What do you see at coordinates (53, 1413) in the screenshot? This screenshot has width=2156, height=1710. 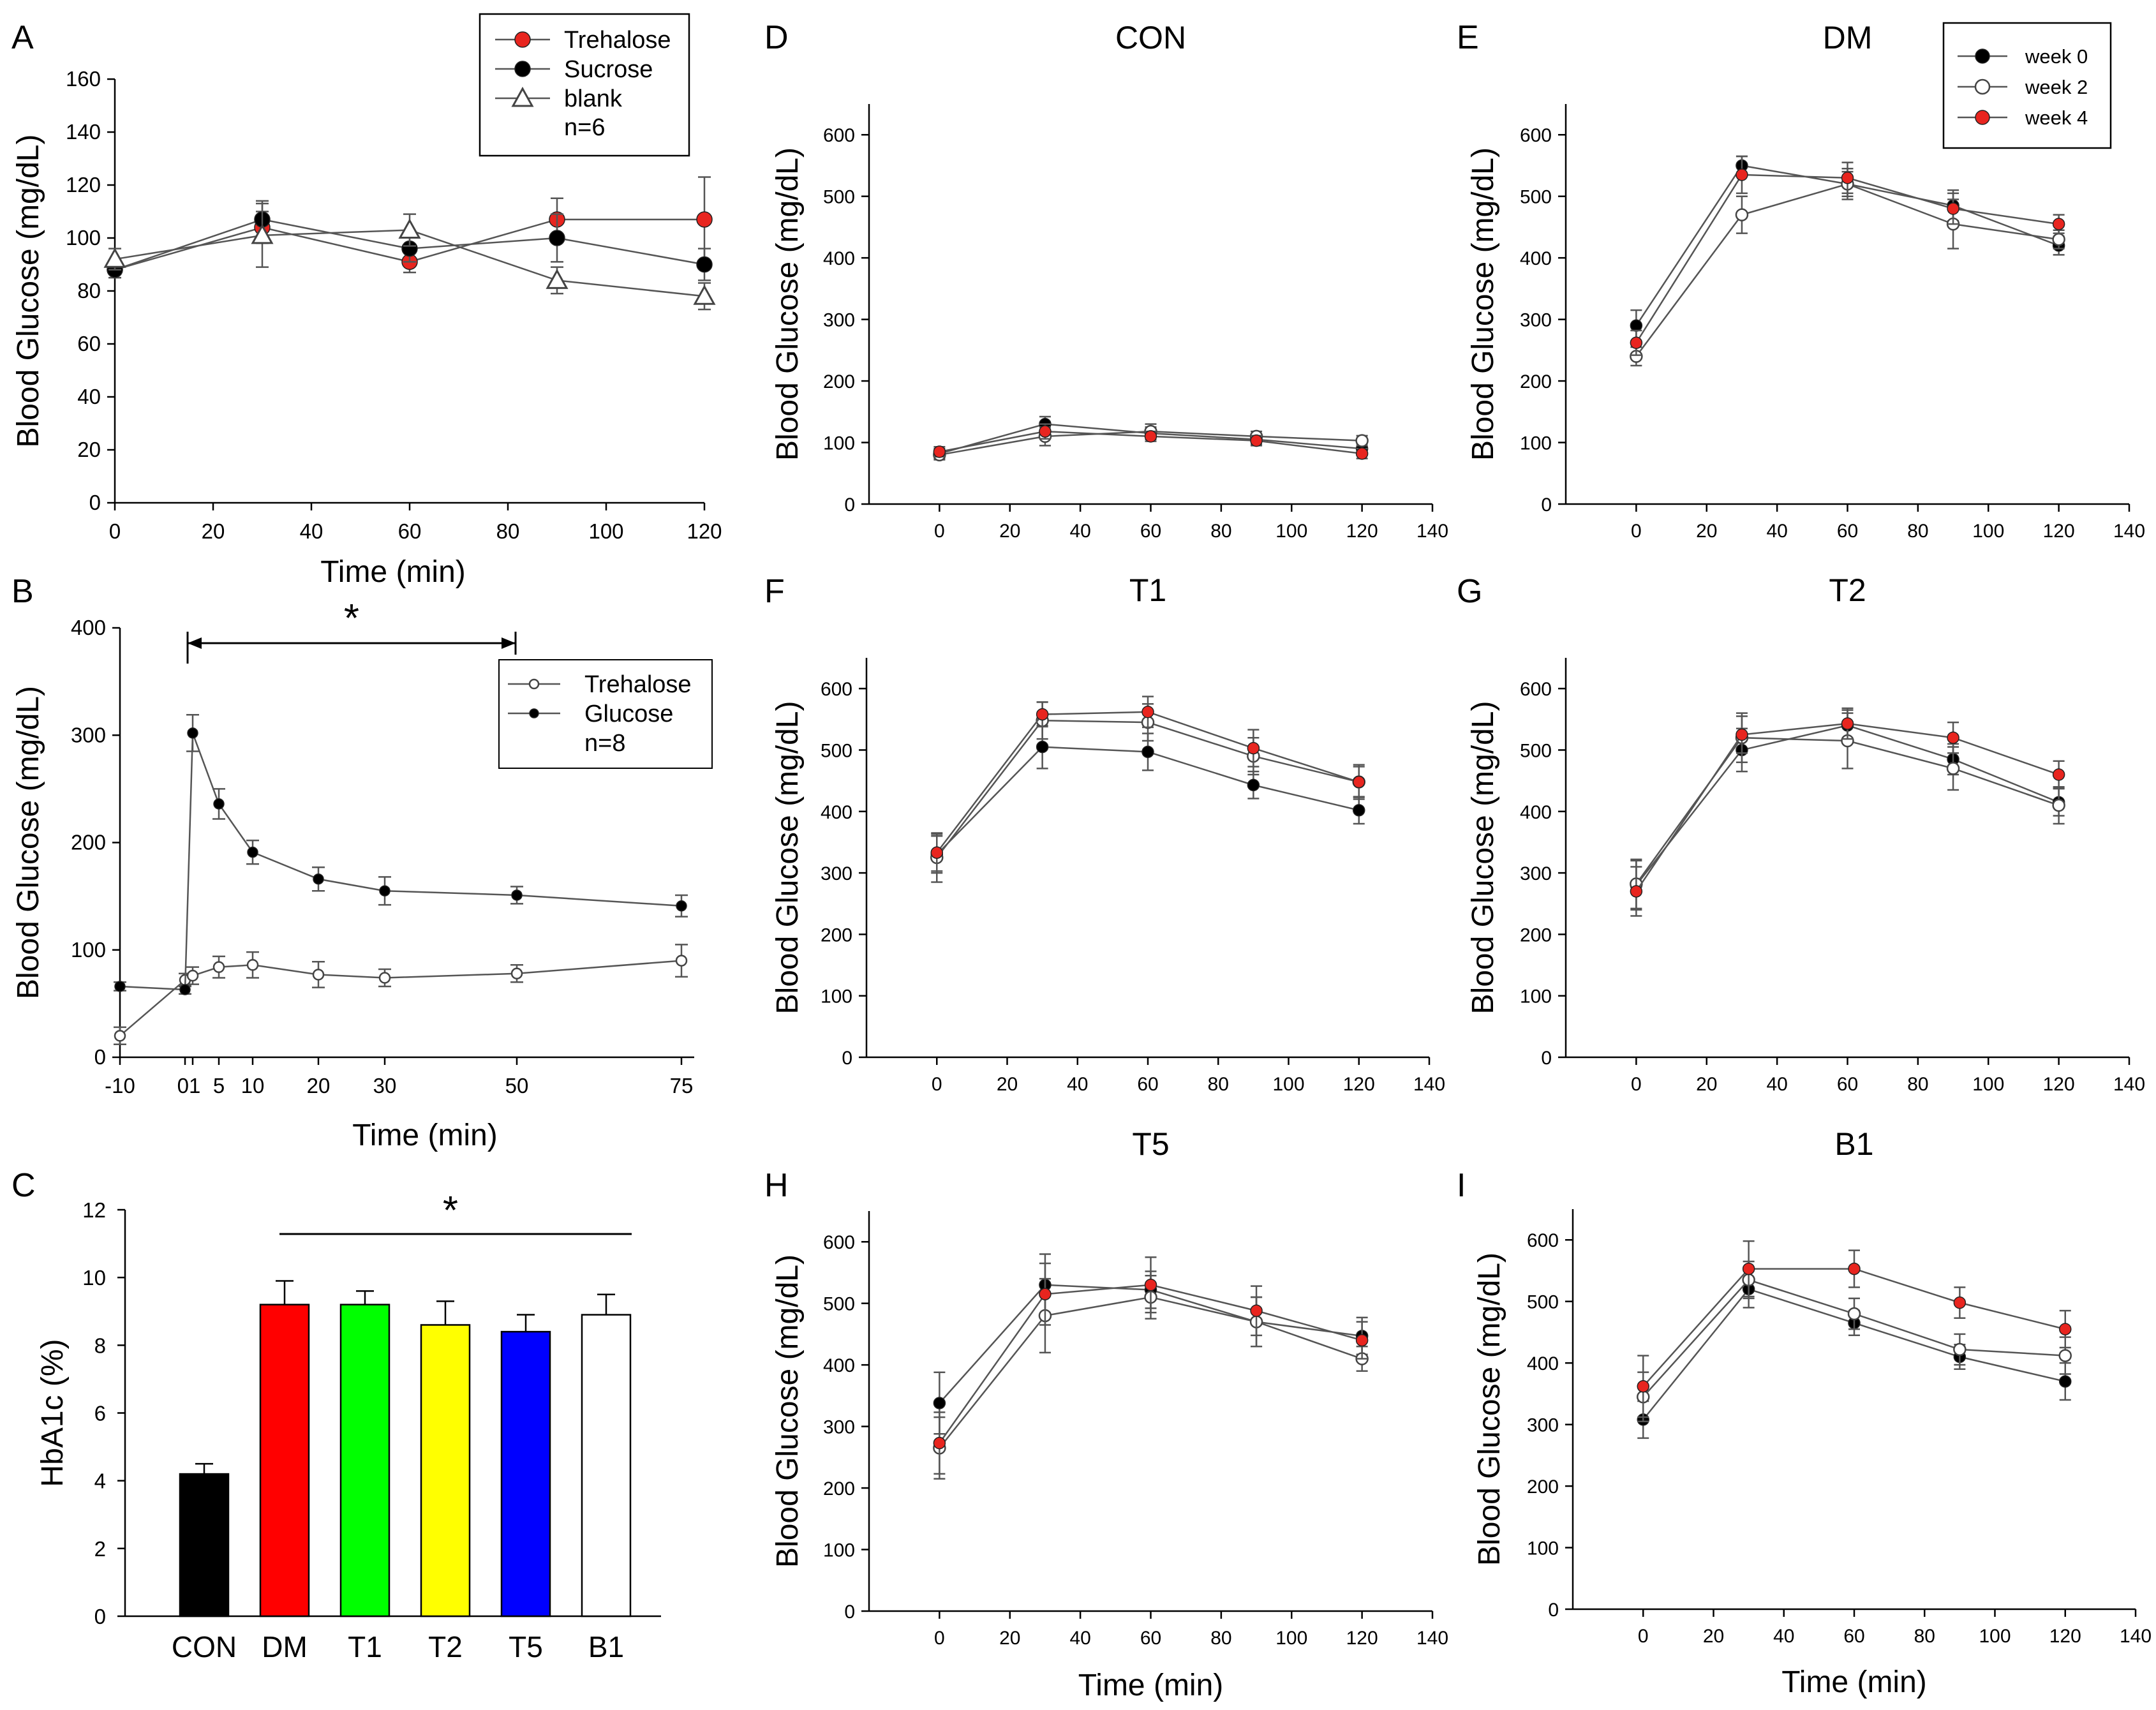 I see `y-axis-label: HbA1c (%)` at bounding box center [53, 1413].